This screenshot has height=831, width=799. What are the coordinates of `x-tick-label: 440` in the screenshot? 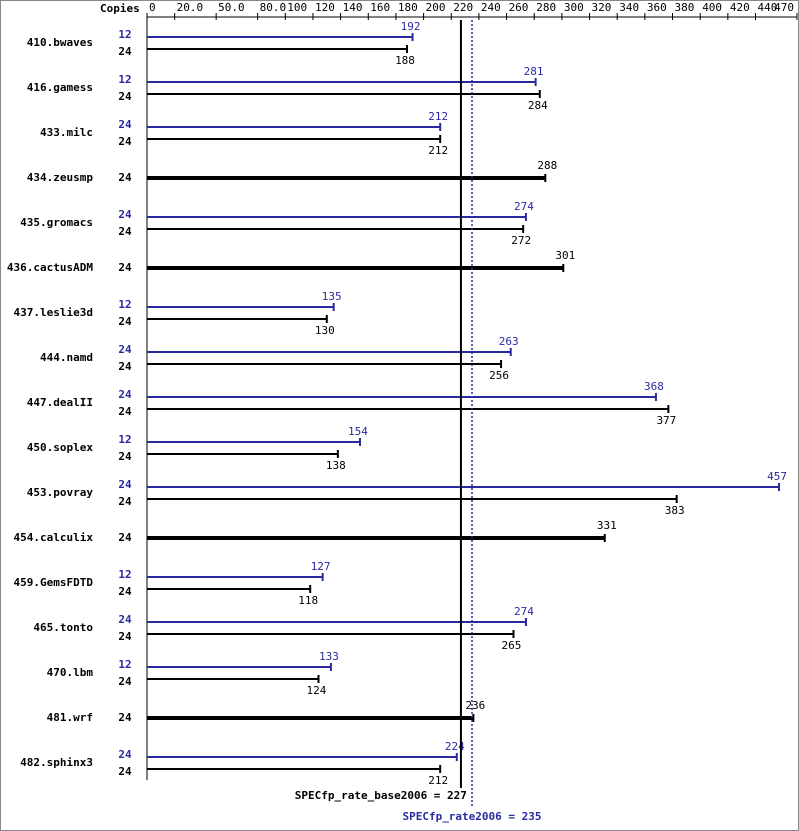 It's located at (768, 7).